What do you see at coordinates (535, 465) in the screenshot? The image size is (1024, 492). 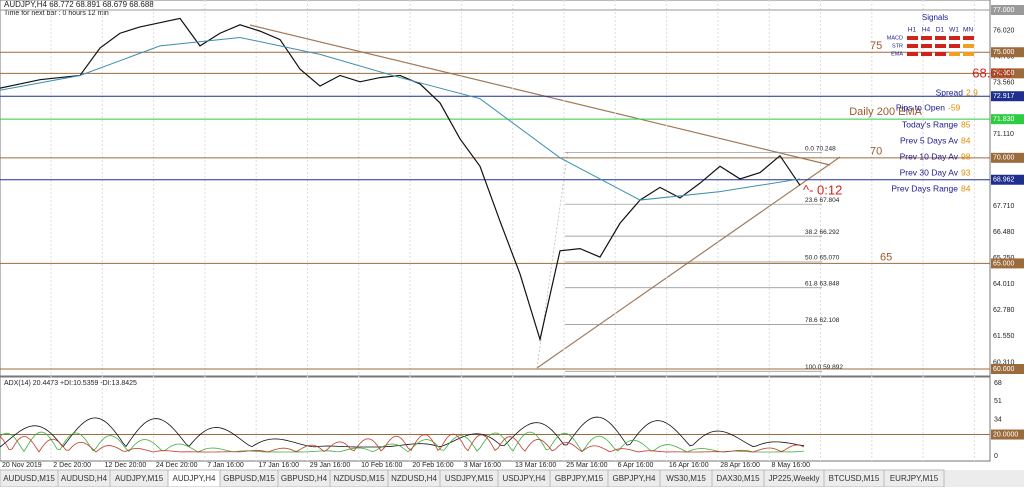 I see `date-label: 13 Mar 16:00` at bounding box center [535, 465].